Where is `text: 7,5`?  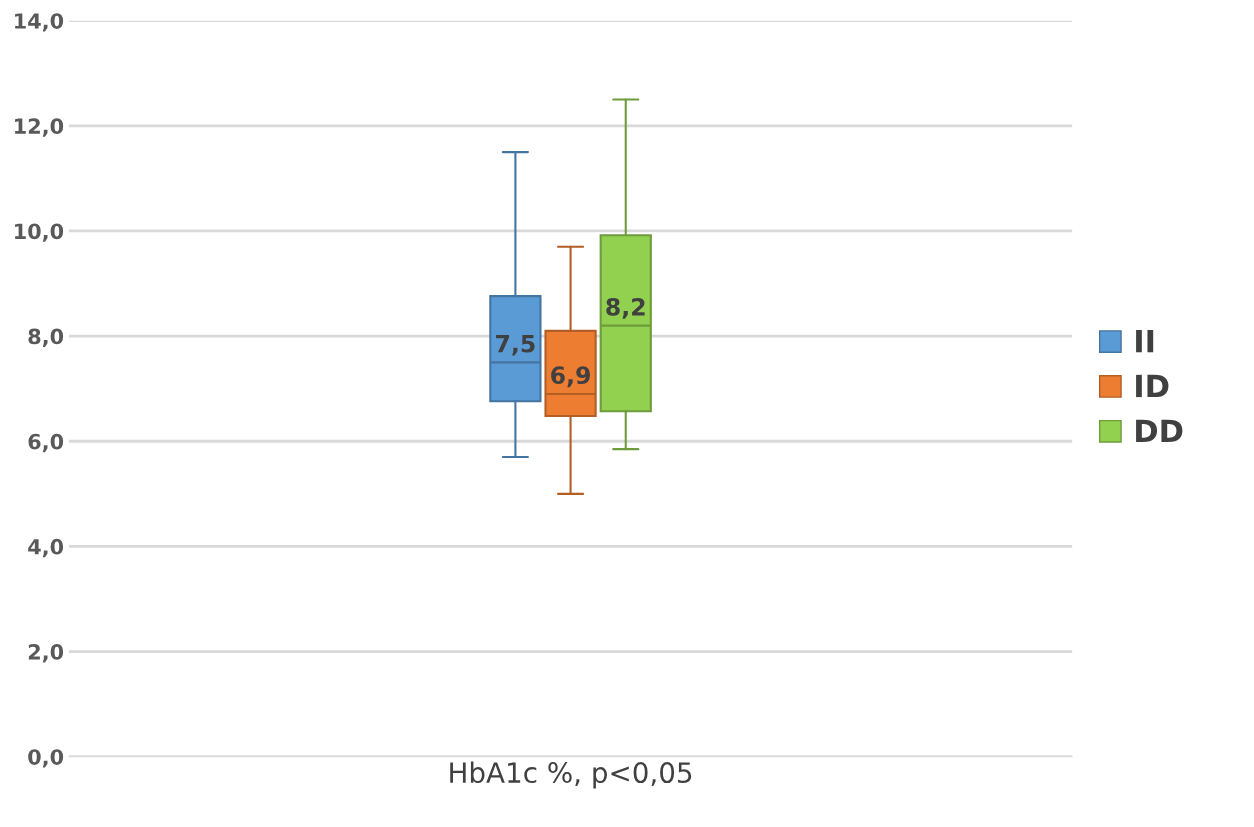
text: 7,5 is located at coordinates (515, 345).